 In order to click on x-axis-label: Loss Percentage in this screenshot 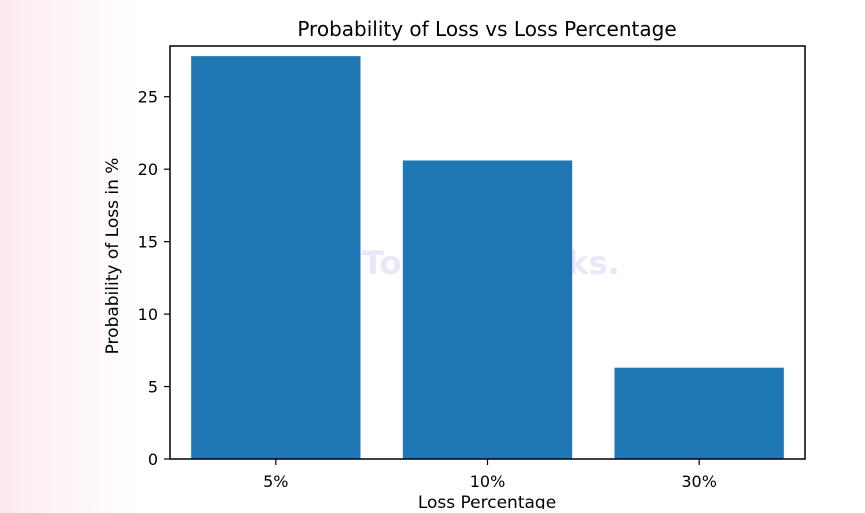, I will do `click(487, 501)`.